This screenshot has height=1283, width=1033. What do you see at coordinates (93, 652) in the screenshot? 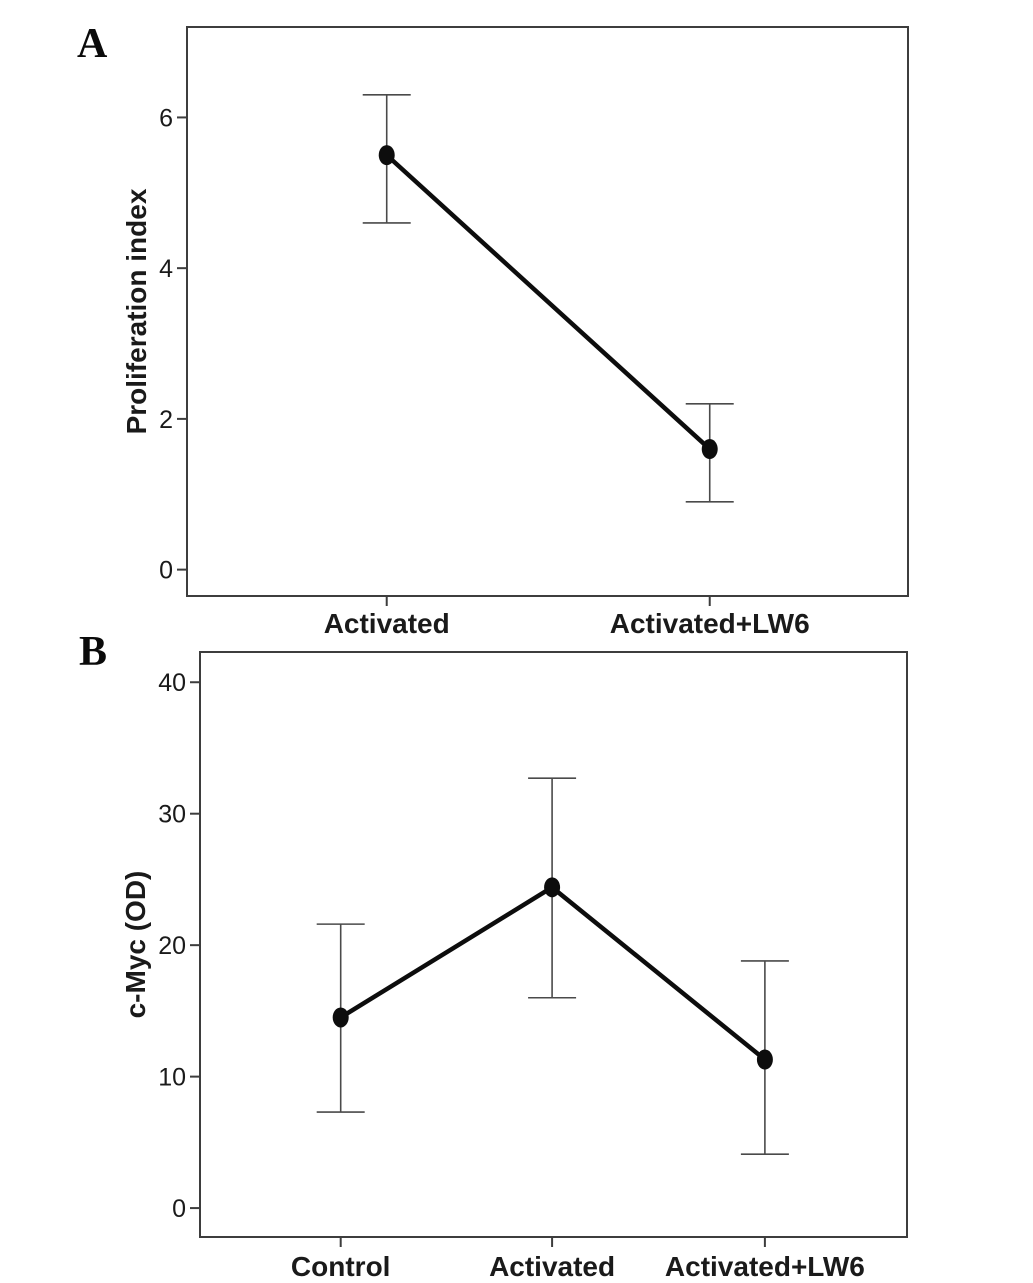
I see `panel-b-letter: B` at bounding box center [93, 652].